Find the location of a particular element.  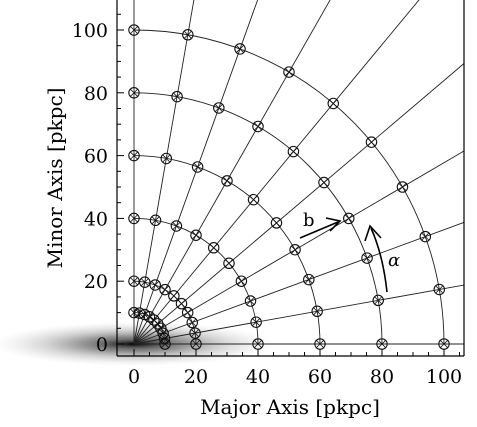

b-arrow is located at coordinates (319, 230).